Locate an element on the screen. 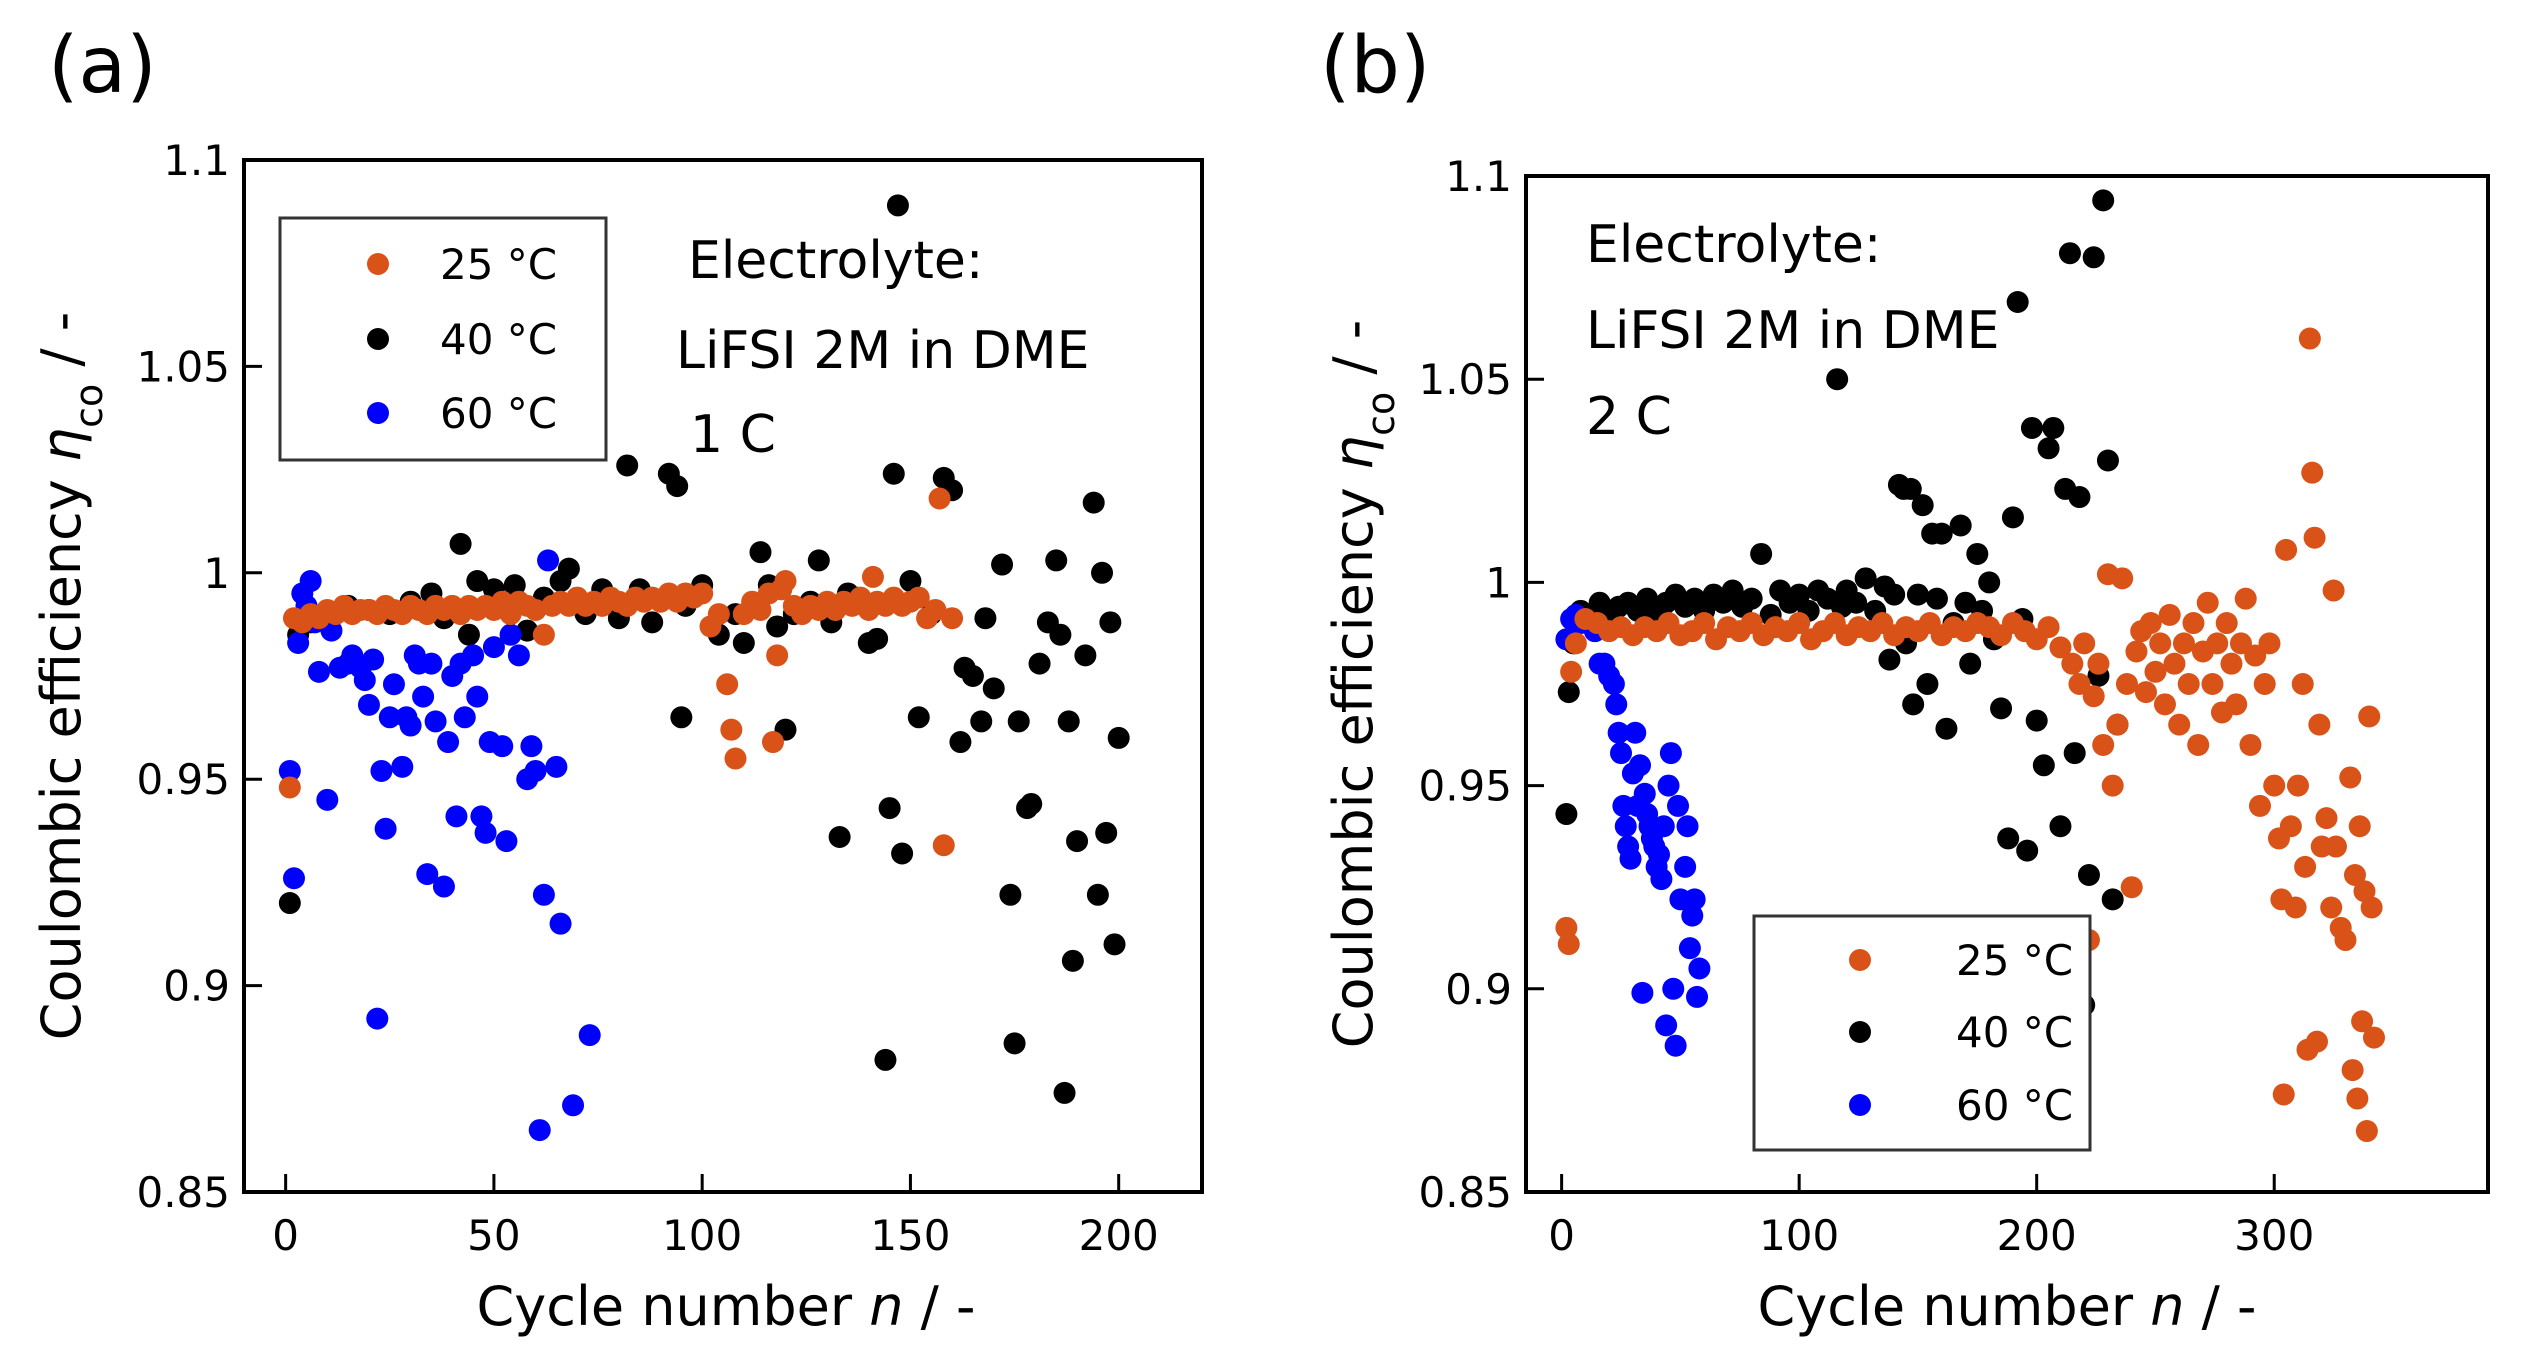  panel-a-letter: (a) is located at coordinates (102, 66).